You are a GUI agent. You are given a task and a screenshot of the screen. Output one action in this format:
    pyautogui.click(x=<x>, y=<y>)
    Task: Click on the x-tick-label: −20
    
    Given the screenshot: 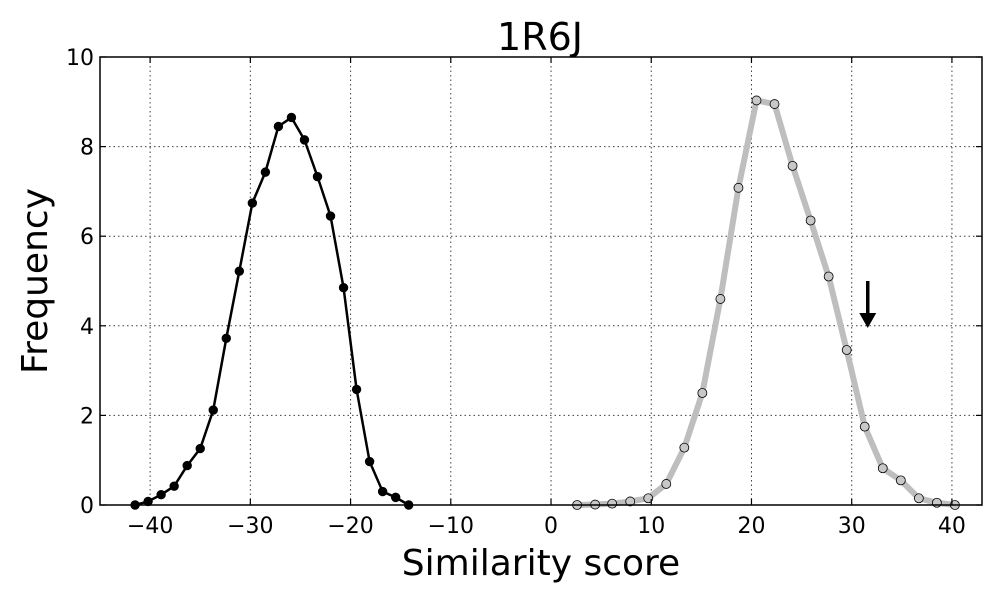 What is the action you would take?
    pyautogui.click(x=350, y=526)
    